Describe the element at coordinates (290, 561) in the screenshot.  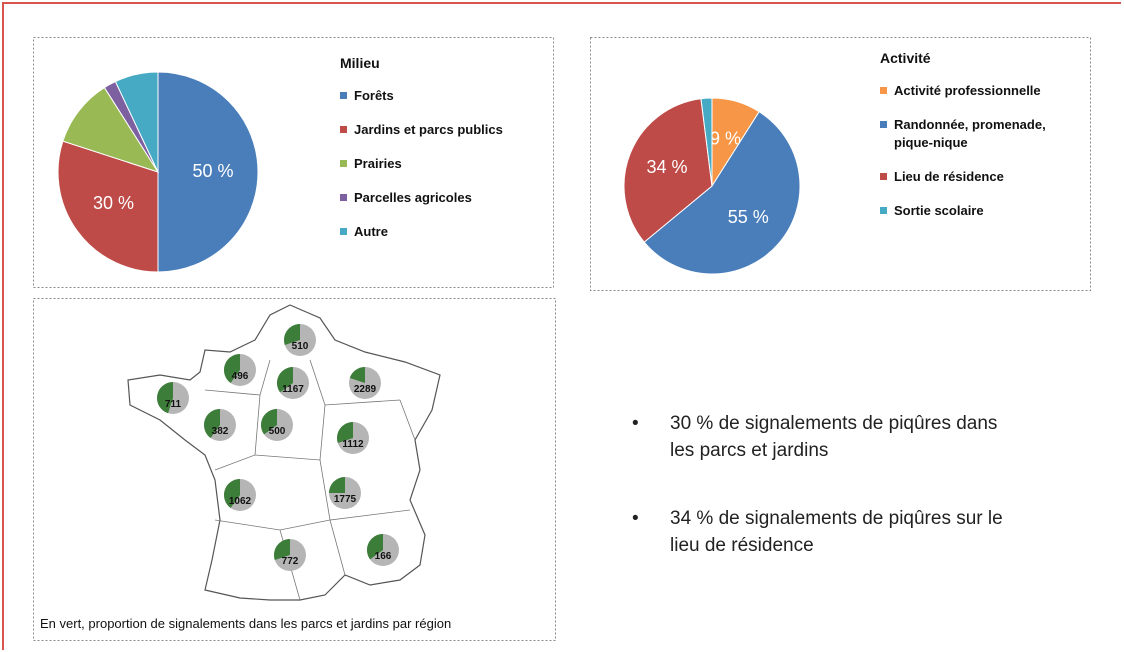
I see `region-count: 772` at that location.